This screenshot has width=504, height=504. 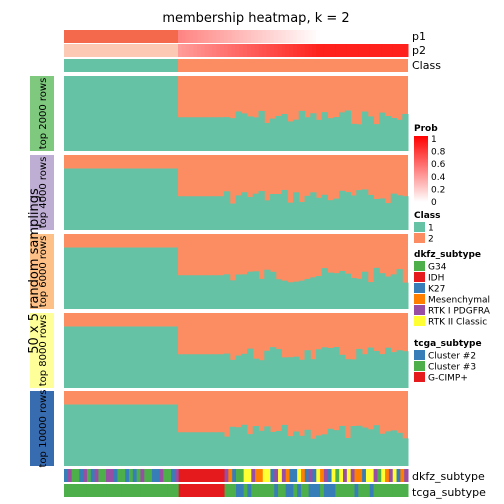 I want to click on prob-tick-label: 0.4, so click(x=438, y=178).